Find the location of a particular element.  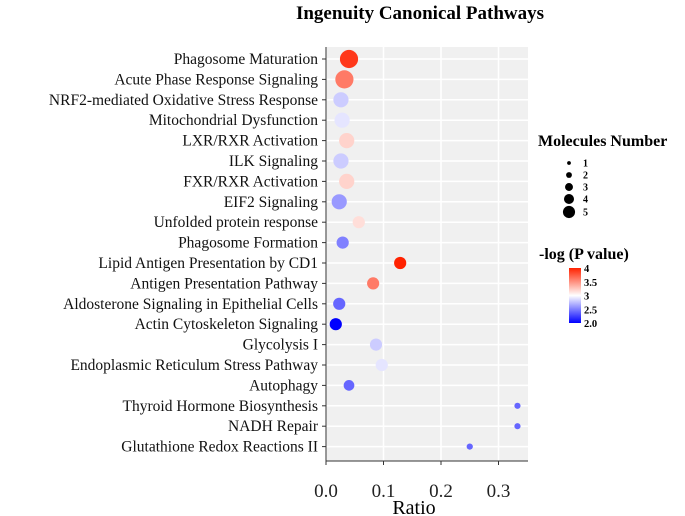

chart-title: Ingenuity Canonical Pathways is located at coordinates (420, 13).